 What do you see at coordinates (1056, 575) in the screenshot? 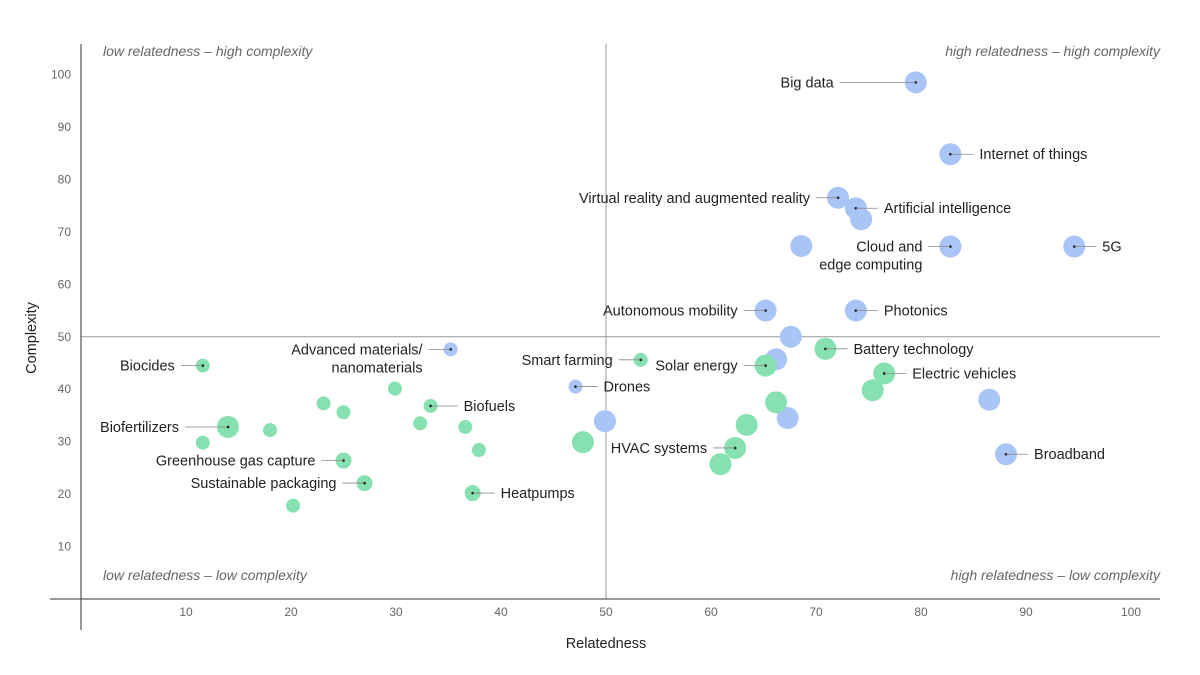
I see `quadrant-label-bottom-right: high relatedness – low complexity` at bounding box center [1056, 575].